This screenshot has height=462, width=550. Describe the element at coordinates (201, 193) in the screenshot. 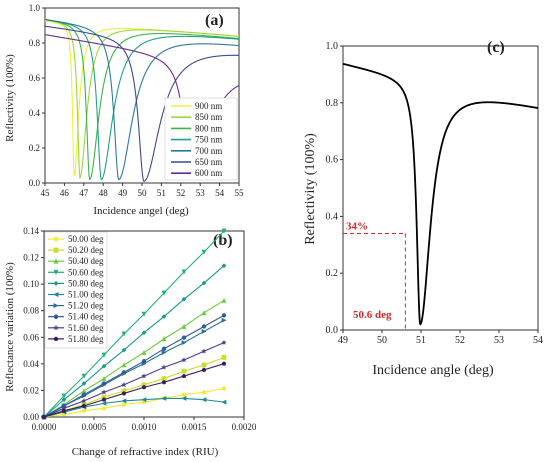

I see `panel-a-x-tick-label: 53` at that location.